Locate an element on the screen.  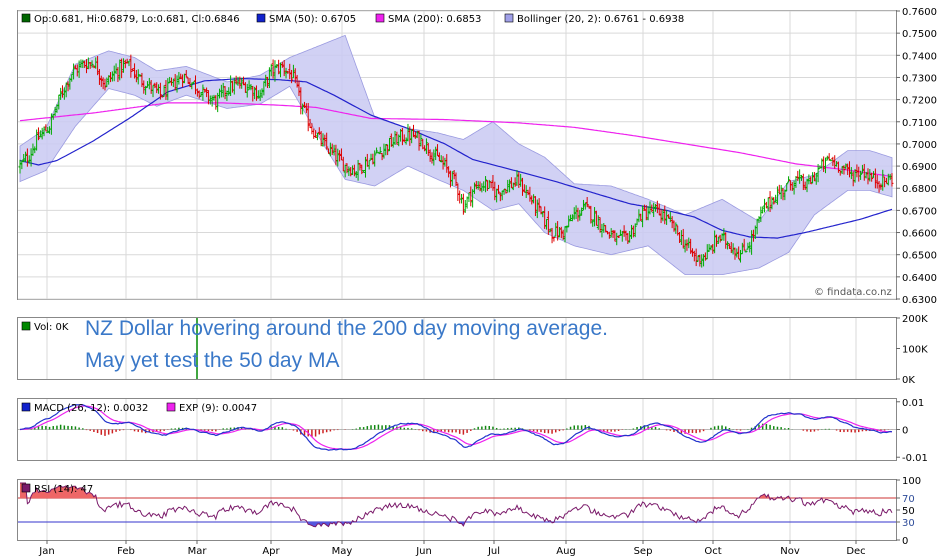
macd-tick-label: 0.01 is located at coordinates (913, 403).